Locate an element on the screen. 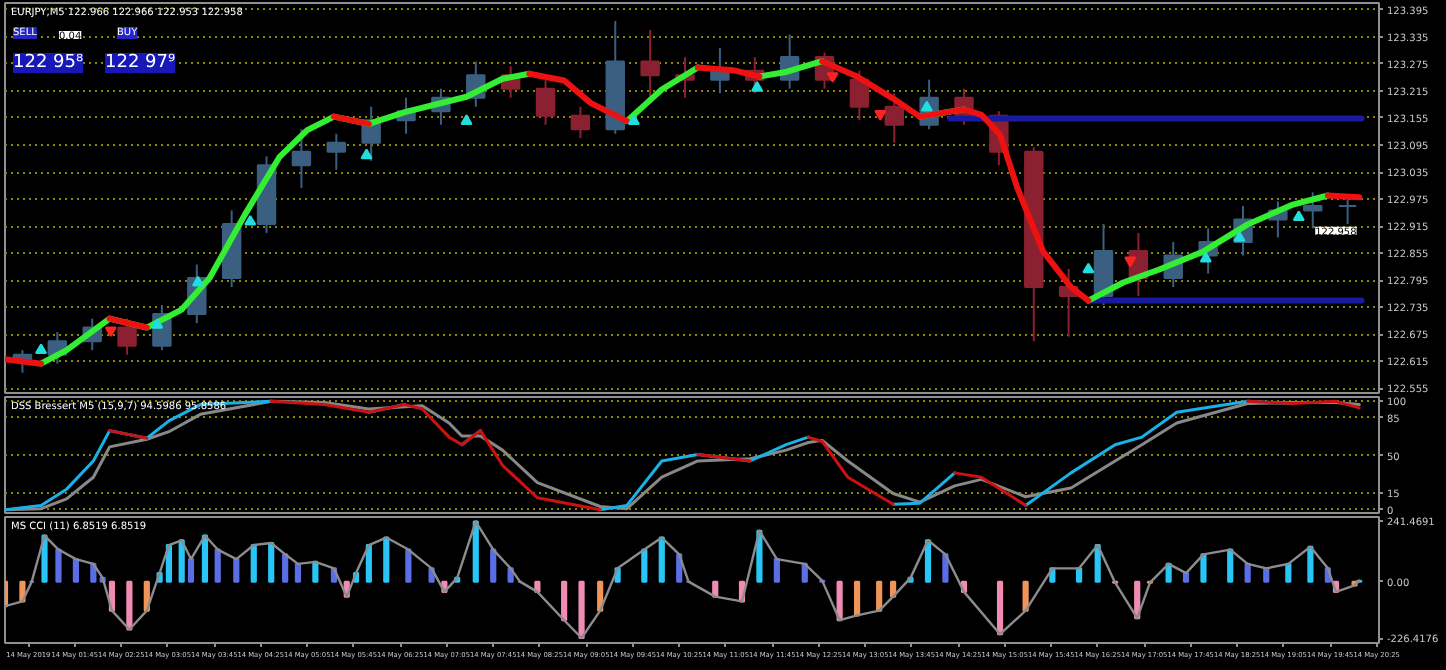 Image resolution: width=1446 pixels, height=670 pixels. annotation: 122 95⁸ is located at coordinates (48, 63).